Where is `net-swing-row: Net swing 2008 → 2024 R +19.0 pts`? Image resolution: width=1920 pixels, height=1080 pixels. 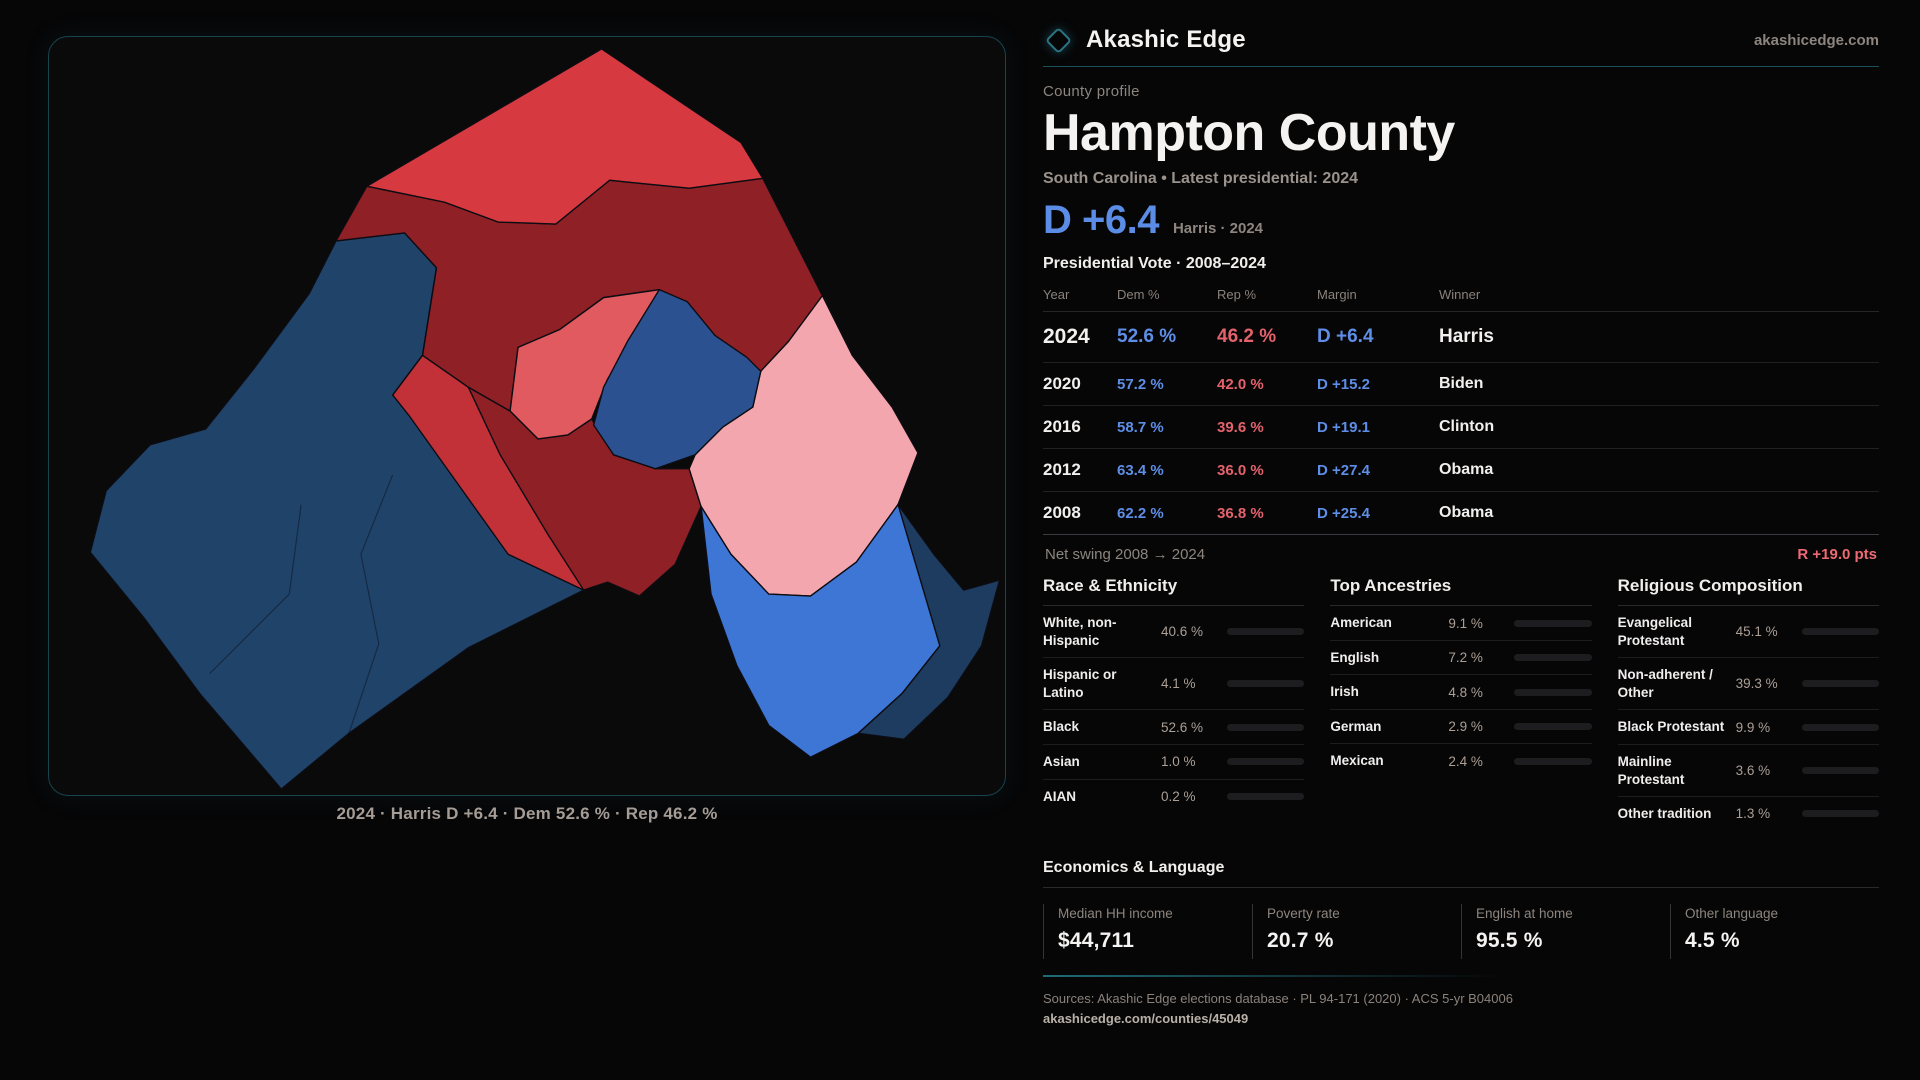 net-swing-row: Net swing 2008 → 2024 R +19.0 pts is located at coordinates (1461, 553).